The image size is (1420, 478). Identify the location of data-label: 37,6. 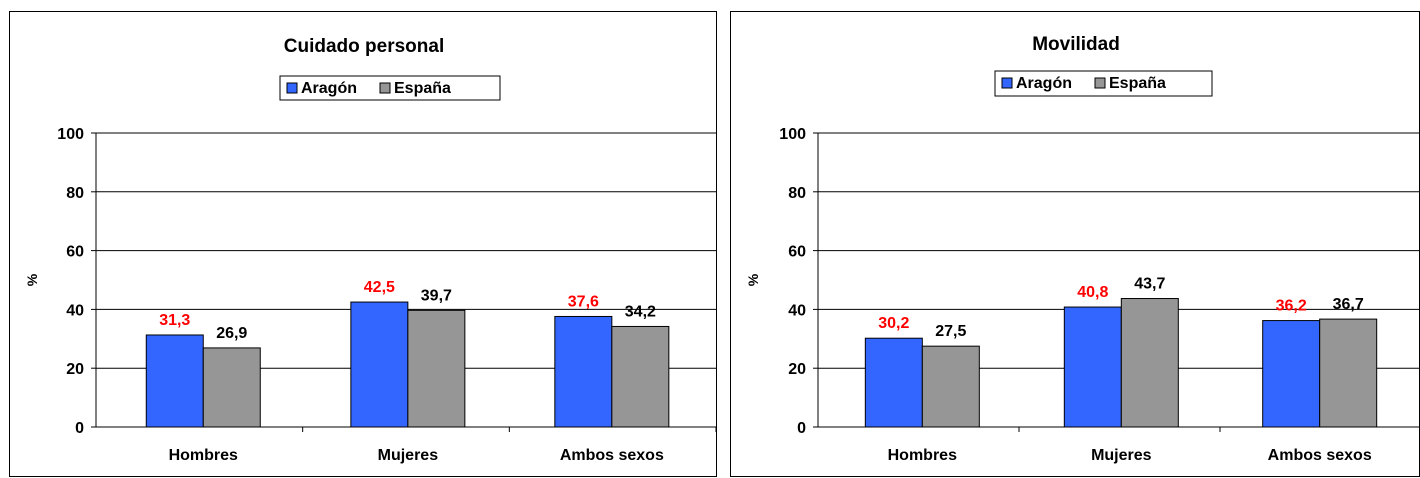
(583, 301).